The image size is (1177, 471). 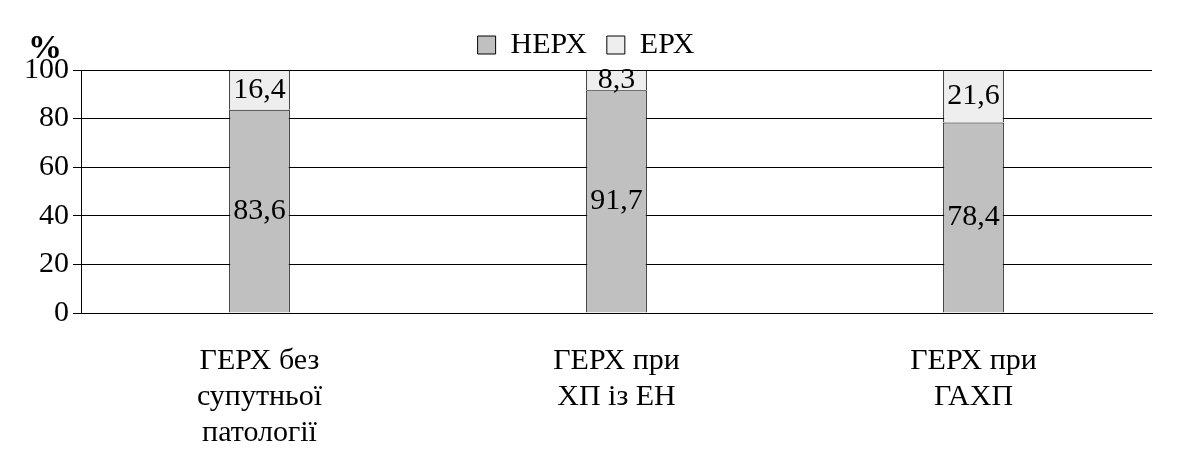 I want to click on legend-label: НЕРХ, so click(x=549, y=42).